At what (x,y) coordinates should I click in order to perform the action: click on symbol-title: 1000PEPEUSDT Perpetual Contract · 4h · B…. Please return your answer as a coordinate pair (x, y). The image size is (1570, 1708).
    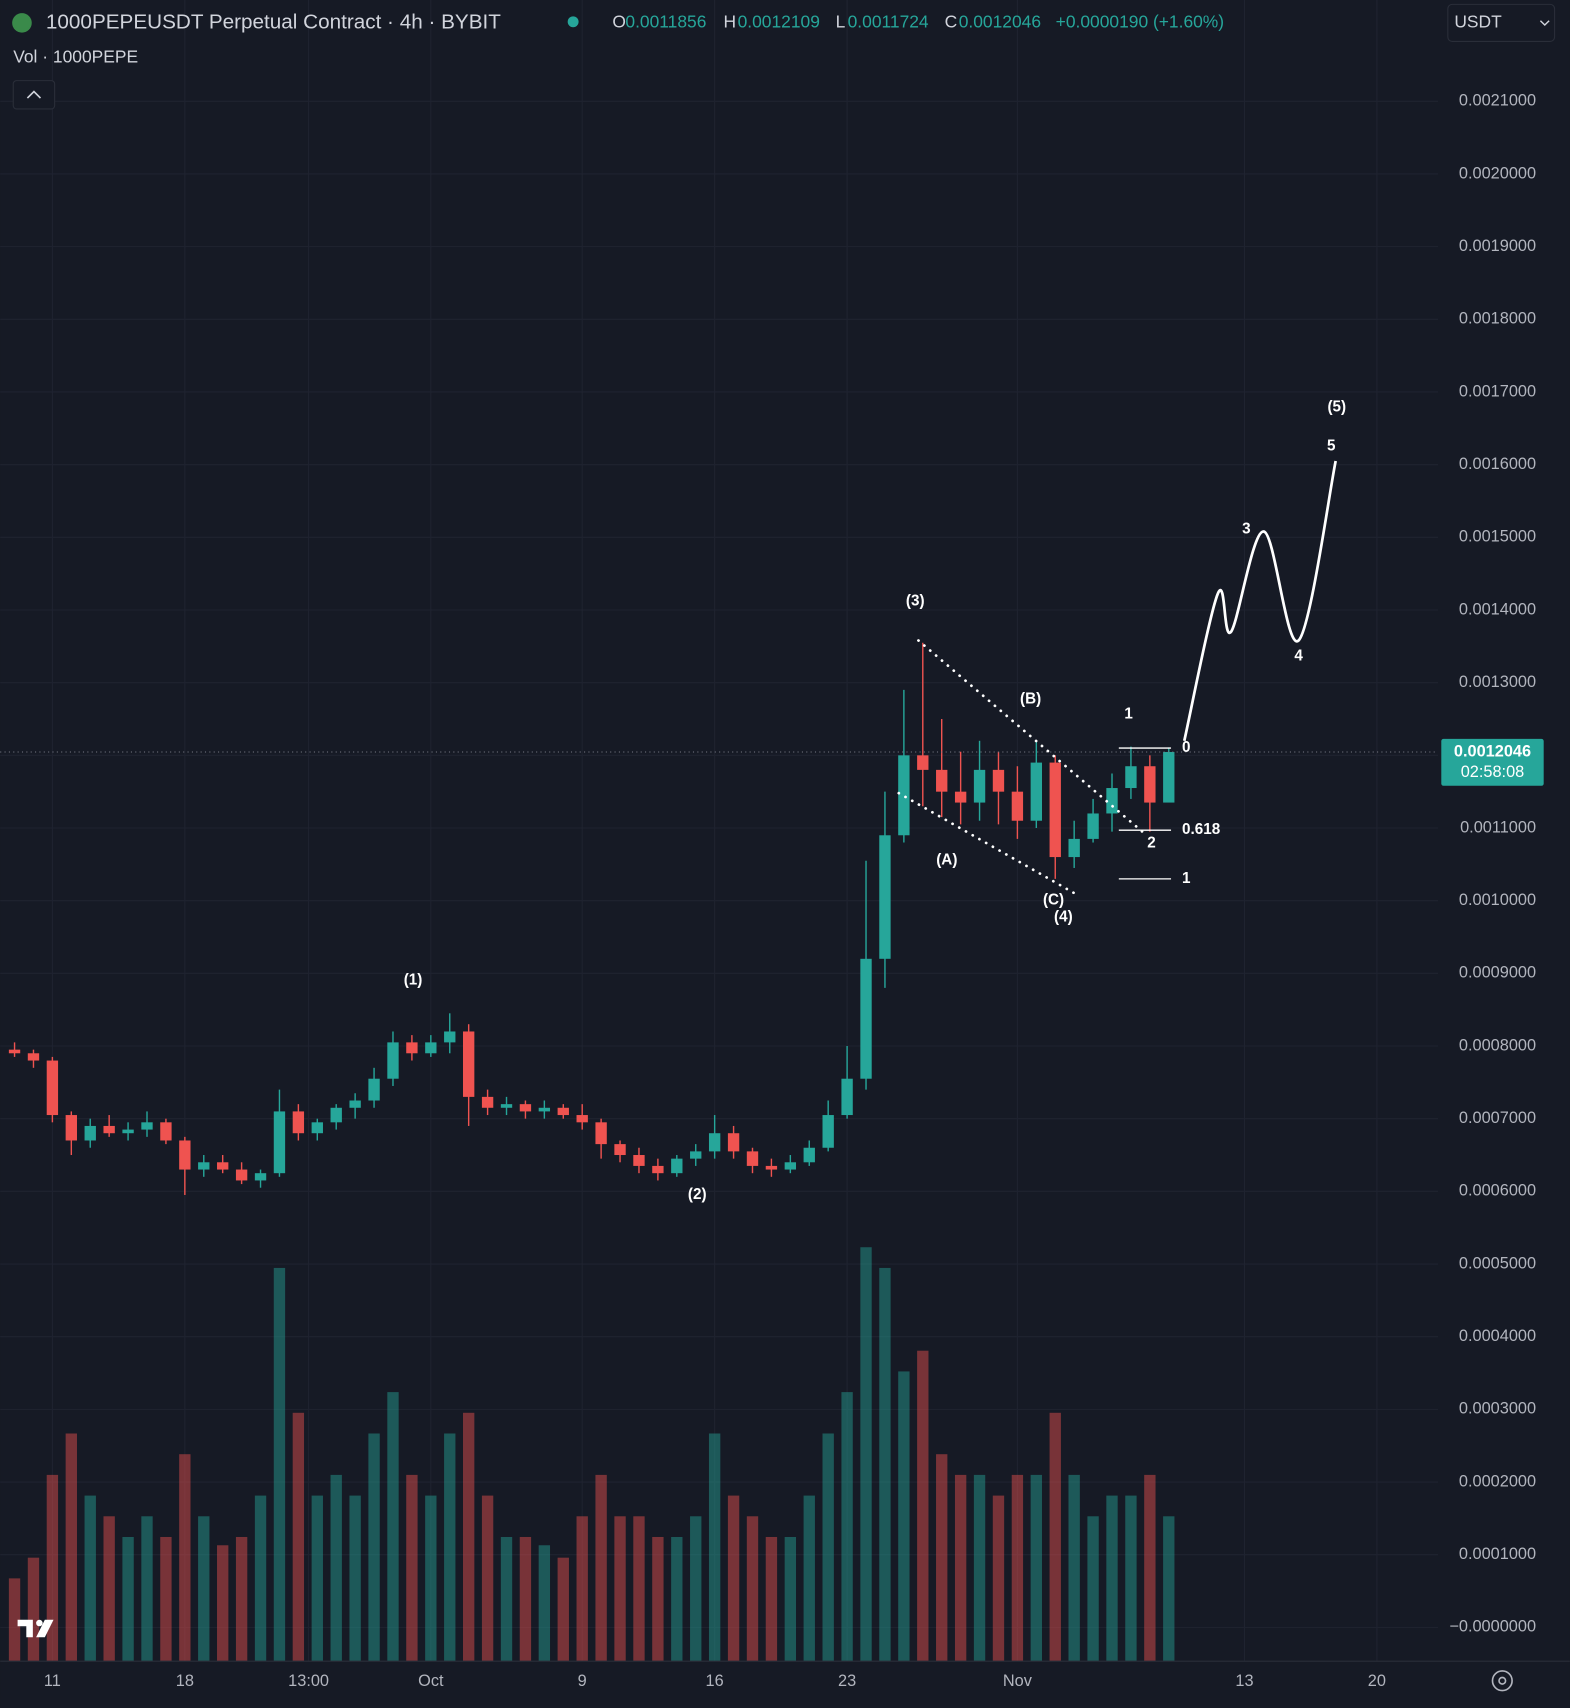
    Looking at the image, I should click on (273, 21).